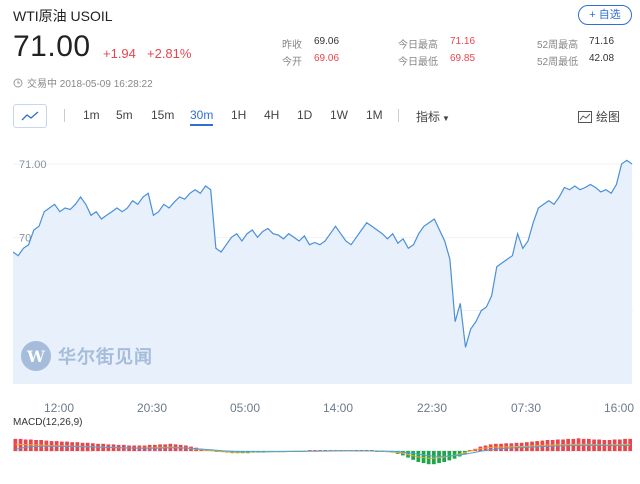 This screenshot has width=640, height=484. Describe the element at coordinates (272, 115) in the screenshot. I see `period-4h: 4H` at that location.